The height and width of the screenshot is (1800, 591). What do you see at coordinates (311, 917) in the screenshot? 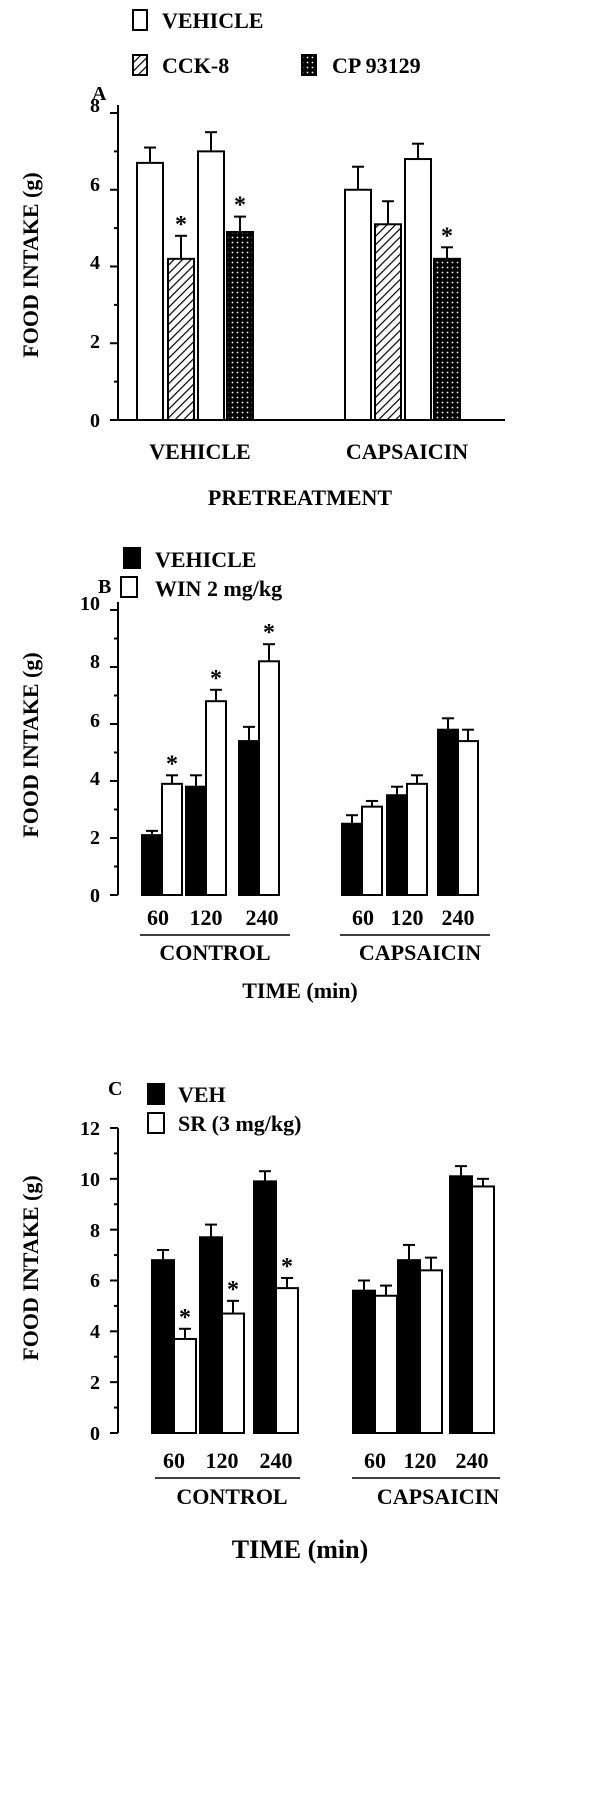
I see `time-labels-b: 60 120 240 60 120 240` at bounding box center [311, 917].